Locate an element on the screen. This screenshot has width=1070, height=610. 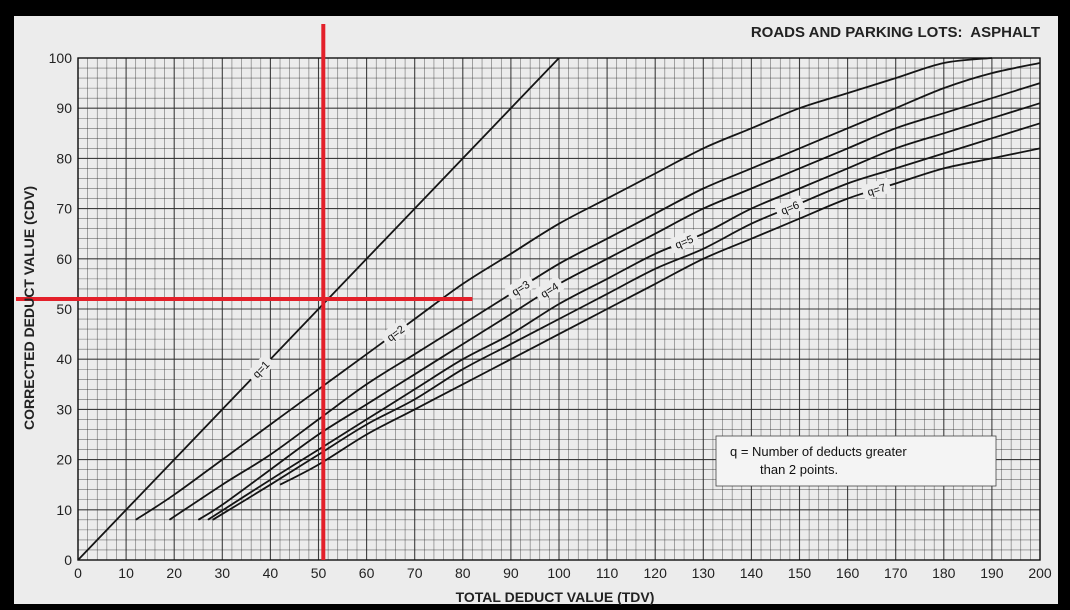
x-tick-label: 130 is located at coordinates (704, 573).